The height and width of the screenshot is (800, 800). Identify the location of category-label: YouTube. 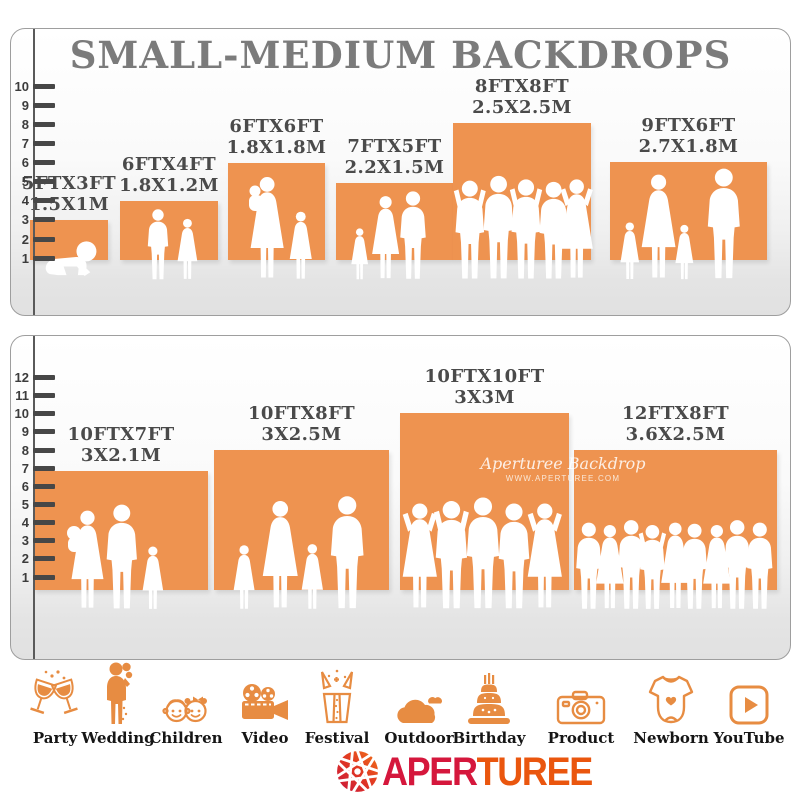
(749, 738).